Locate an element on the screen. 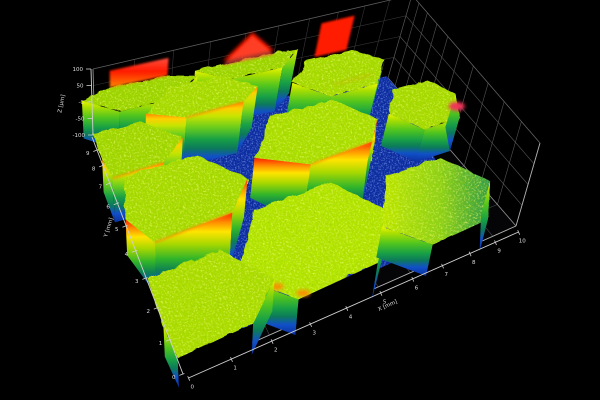 This screenshot has height=400, width=600. y-tick-label: 1 is located at coordinates (161, 344).